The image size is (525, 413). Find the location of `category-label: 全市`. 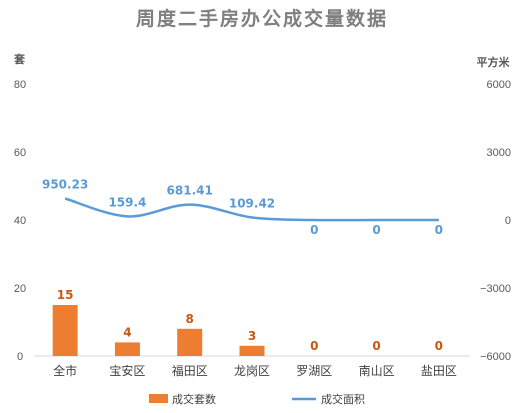

category-label: 全市 is located at coordinates (65, 370).